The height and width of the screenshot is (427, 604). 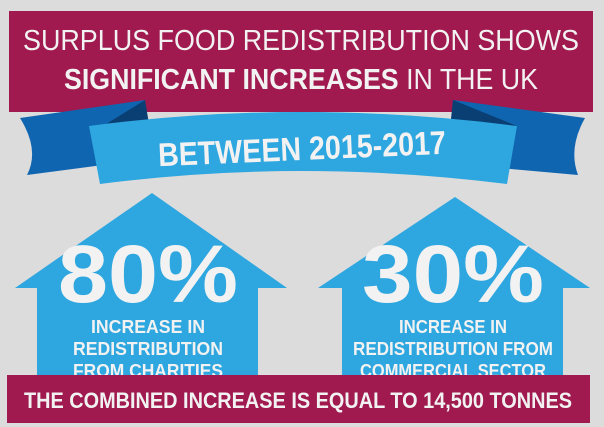 What do you see at coordinates (303, 148) in the screenshot?
I see `ribbon-front` at bounding box center [303, 148].